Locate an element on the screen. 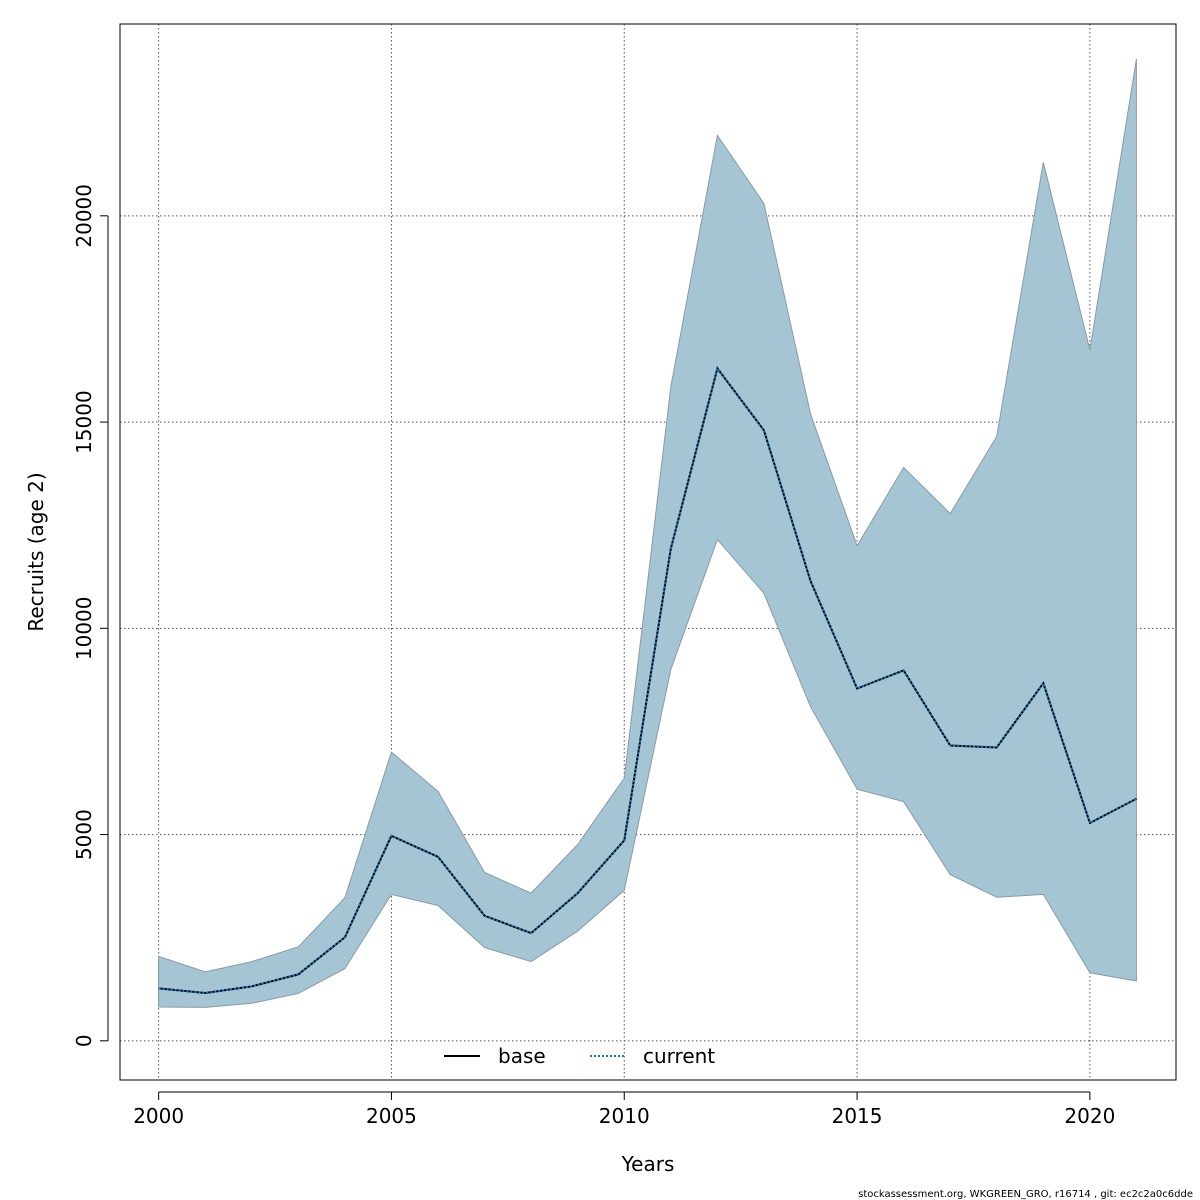  x-tick-label-2015: 2015 is located at coordinates (857, 1116).